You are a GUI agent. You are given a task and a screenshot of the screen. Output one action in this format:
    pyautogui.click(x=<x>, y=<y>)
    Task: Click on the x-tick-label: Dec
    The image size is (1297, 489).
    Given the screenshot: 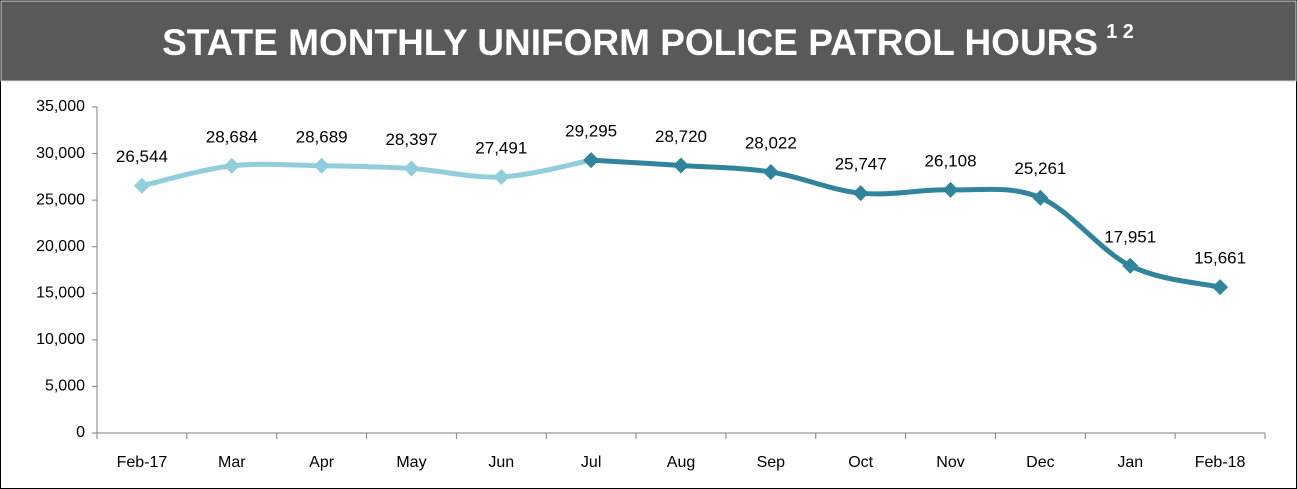 What is the action you would take?
    pyautogui.click(x=1040, y=462)
    